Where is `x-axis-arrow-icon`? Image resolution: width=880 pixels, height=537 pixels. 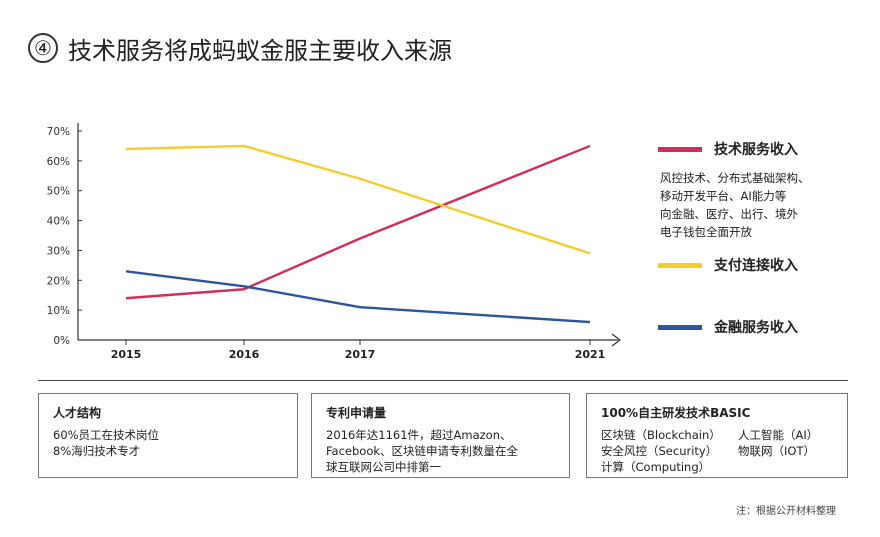 x-axis-arrow-icon is located at coordinates (616, 340).